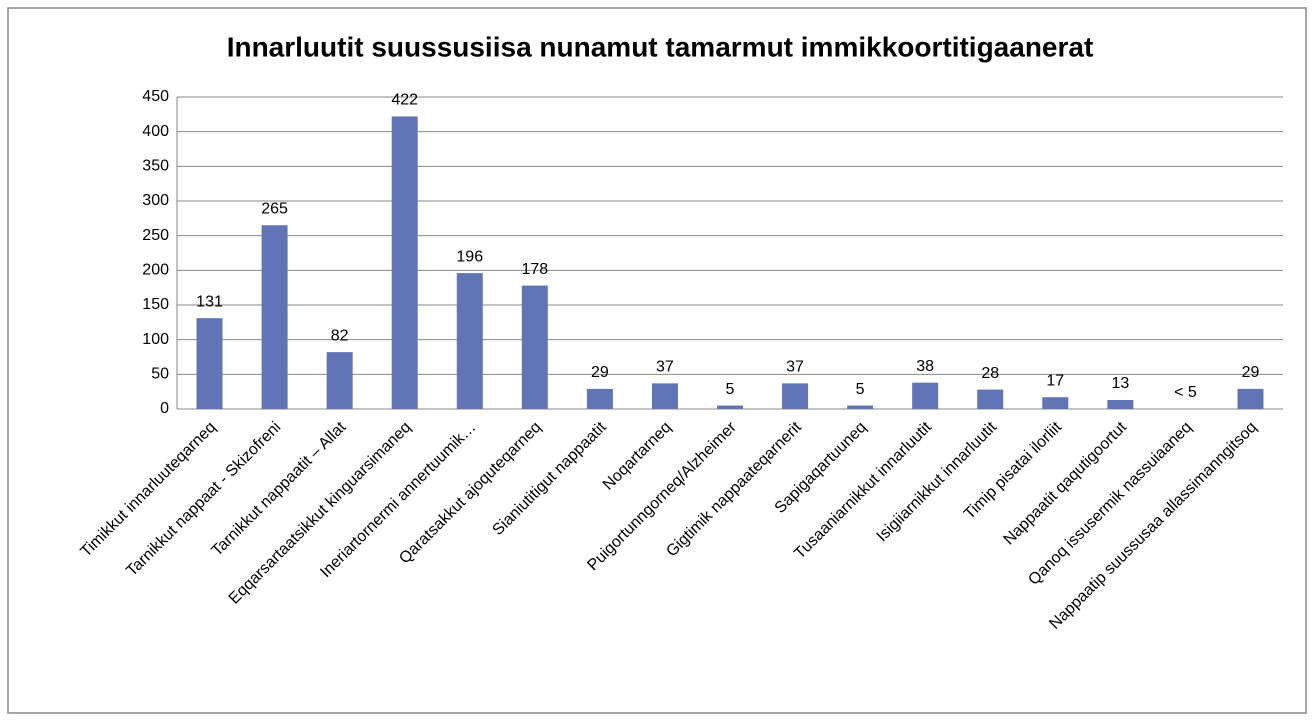  Describe the element at coordinates (404, 100) in the screenshot. I see `data-label: 422` at that location.